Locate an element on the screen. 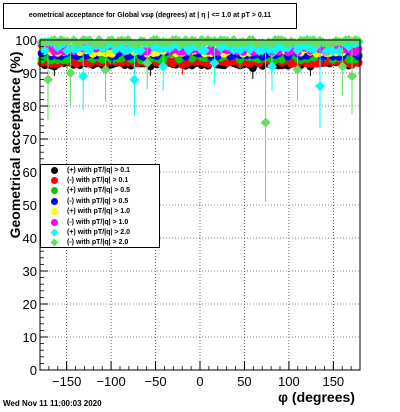  legend-label: (-) with pT/|q| > 0.1 is located at coordinates (98, 181).